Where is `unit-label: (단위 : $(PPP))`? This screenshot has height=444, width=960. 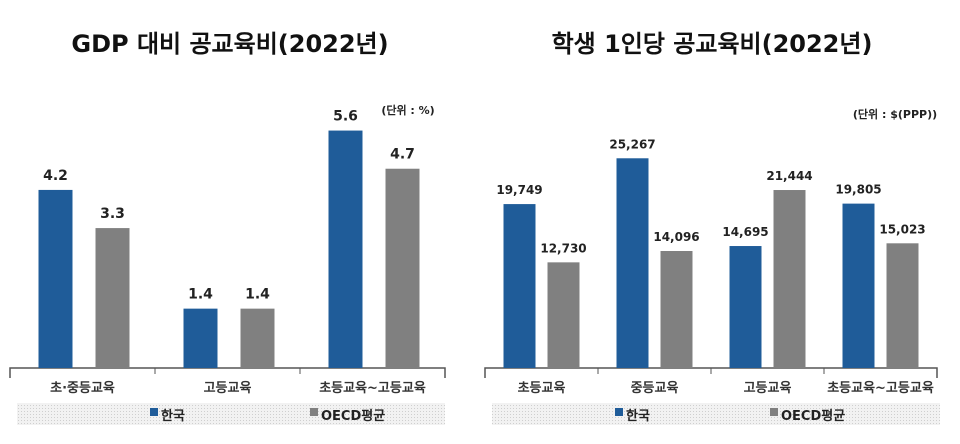 unit-label: (단위 : $(PPP)) is located at coordinates (895, 114).